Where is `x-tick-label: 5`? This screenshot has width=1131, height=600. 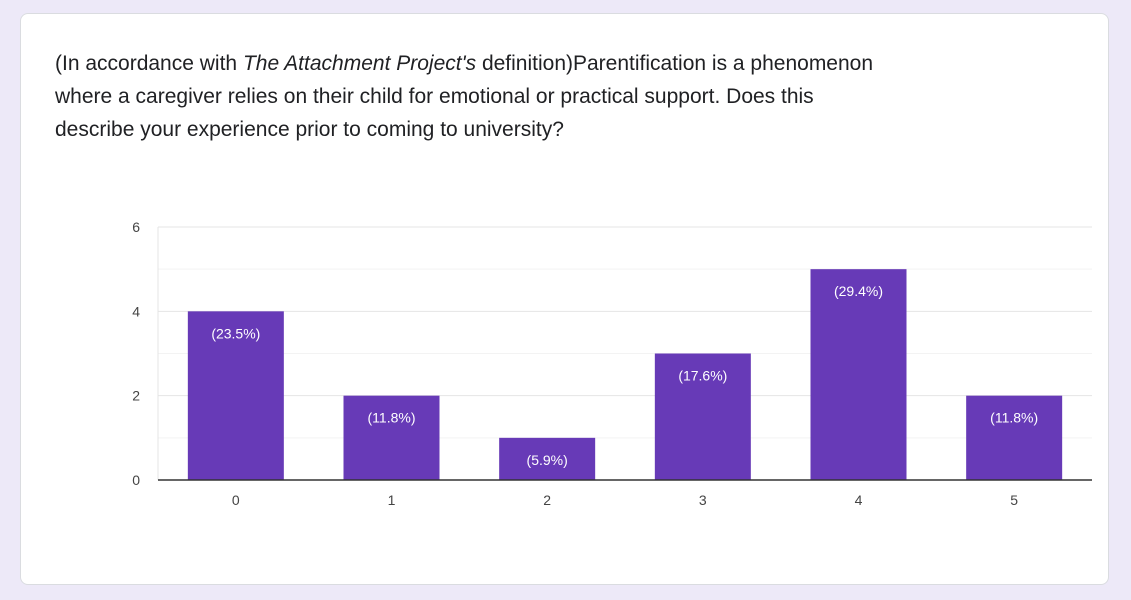 x-tick-label: 5 is located at coordinates (1014, 500).